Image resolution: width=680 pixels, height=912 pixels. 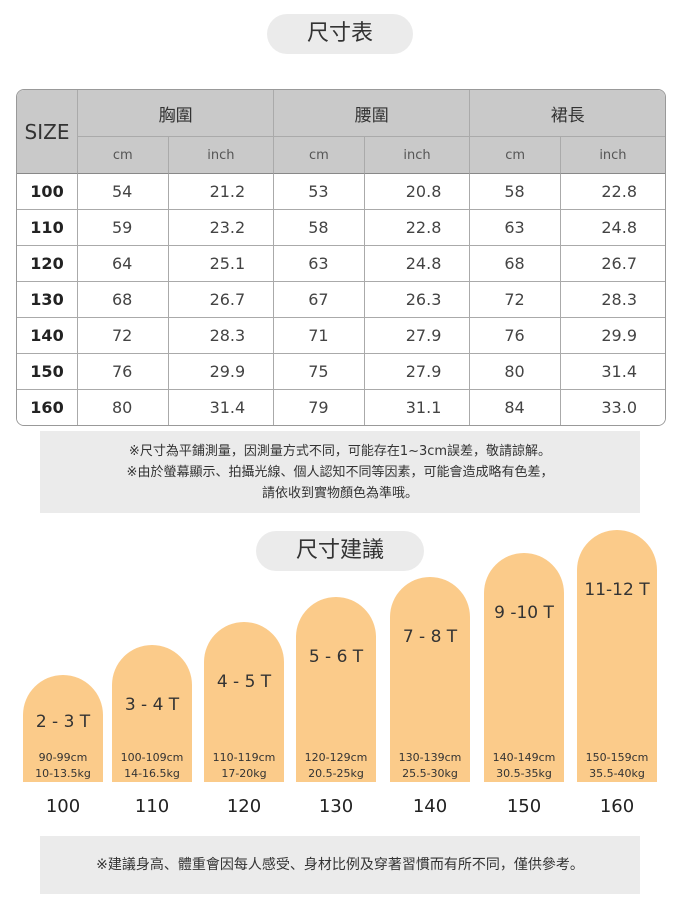 I want to click on cm-cell: 67, so click(x=319, y=300).